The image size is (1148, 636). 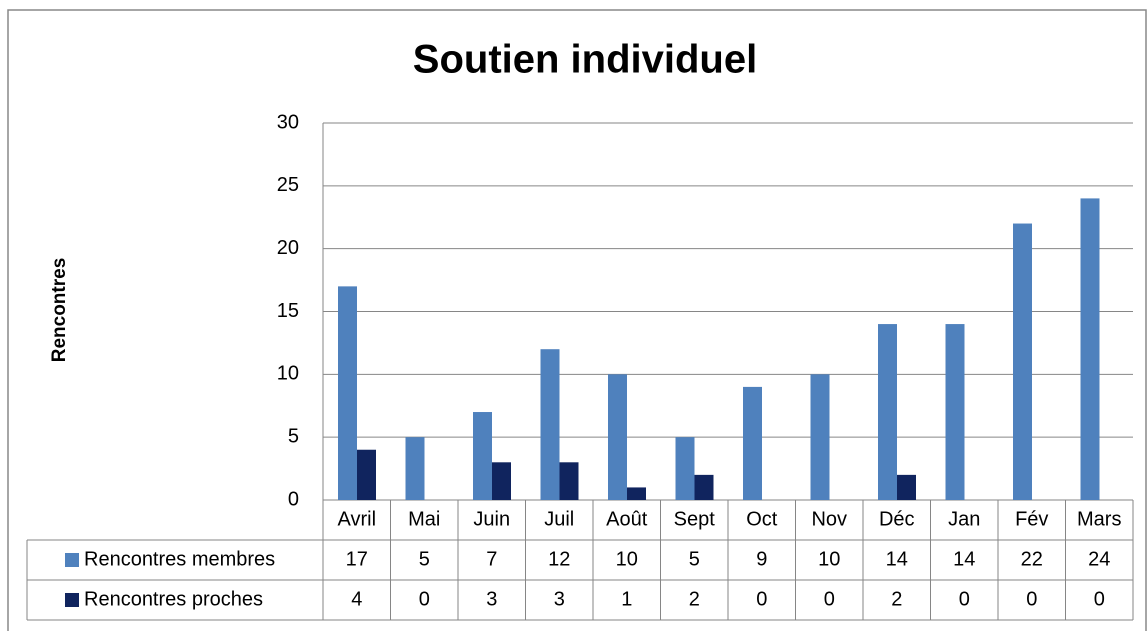 What do you see at coordinates (491, 559) in the screenshot?
I see `table-value: 7` at bounding box center [491, 559].